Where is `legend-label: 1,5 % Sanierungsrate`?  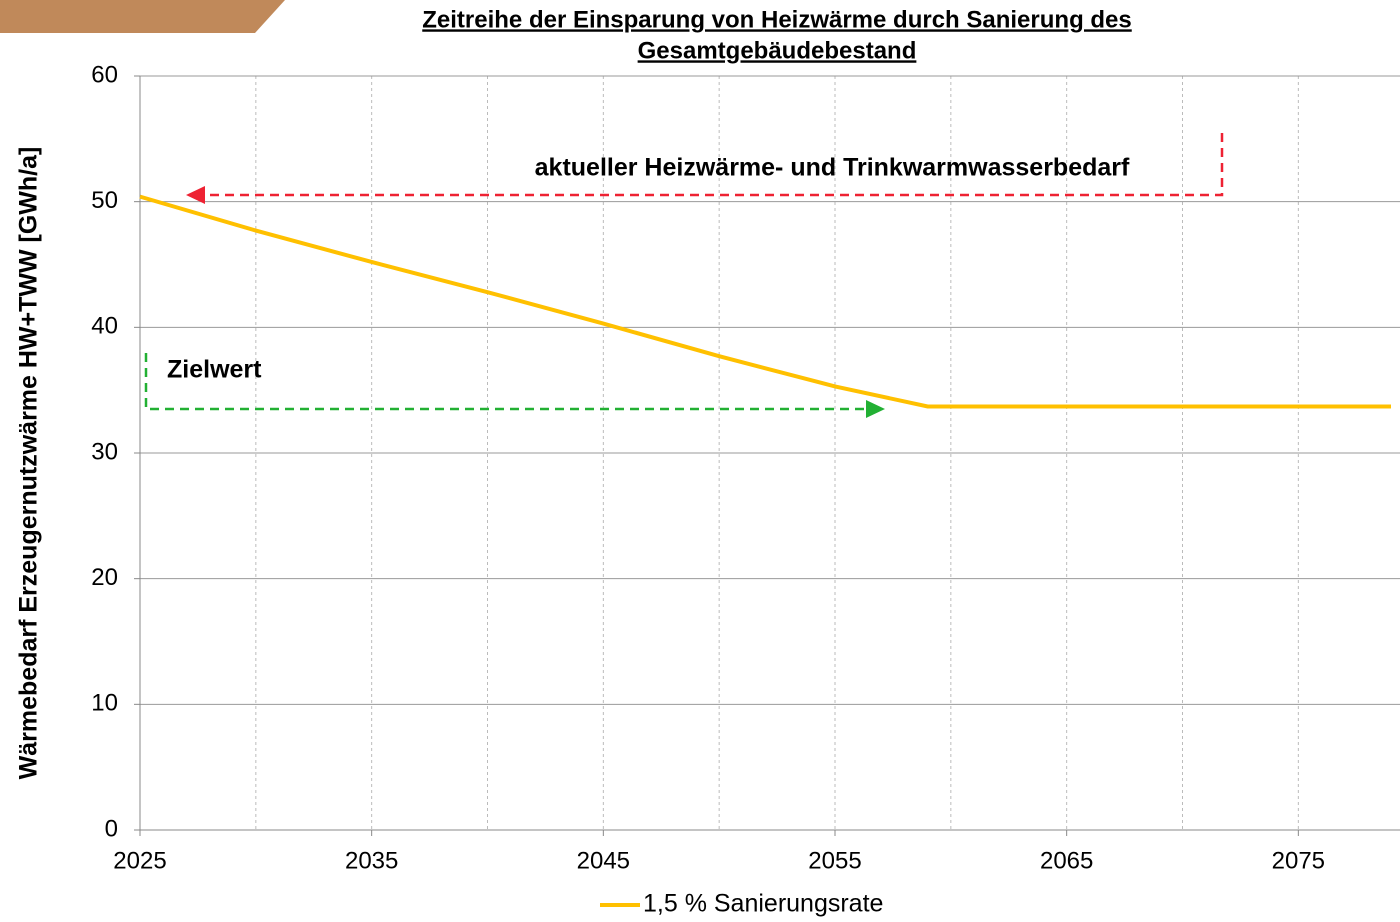 legend-label: 1,5 % Sanierungsrate is located at coordinates (763, 904).